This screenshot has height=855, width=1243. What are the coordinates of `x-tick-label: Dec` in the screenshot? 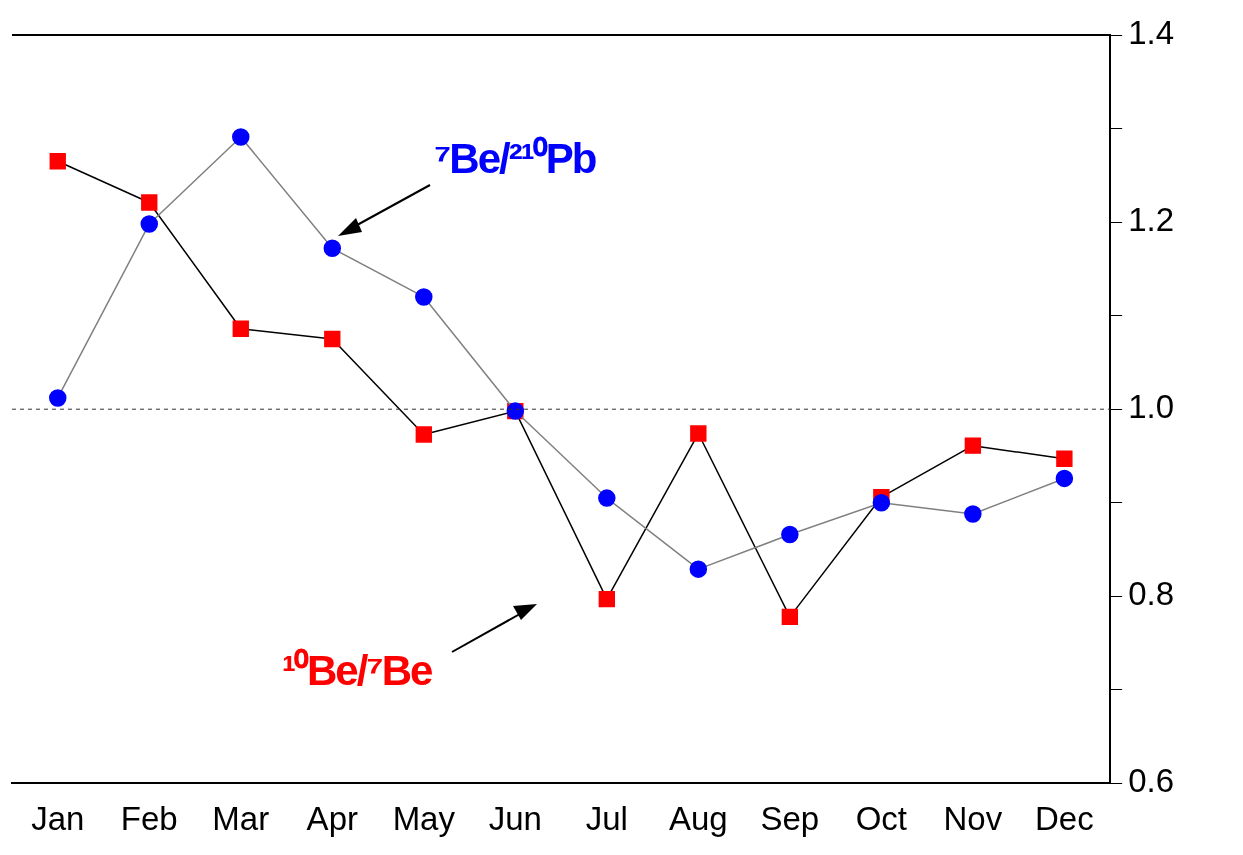 It's located at (1064, 819).